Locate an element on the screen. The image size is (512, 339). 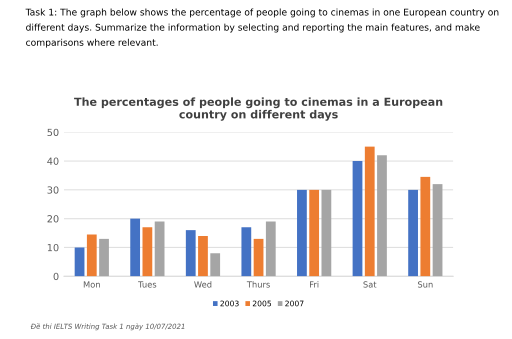
x-tick-label: Sat is located at coordinates (369, 284).